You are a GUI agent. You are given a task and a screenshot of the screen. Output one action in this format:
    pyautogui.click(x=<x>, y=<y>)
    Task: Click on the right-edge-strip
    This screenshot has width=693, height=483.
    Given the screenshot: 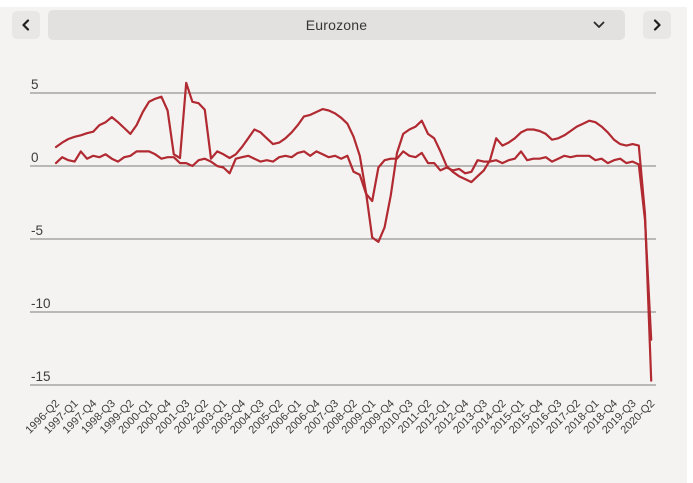 What is the action you would take?
    pyautogui.click(x=690, y=241)
    